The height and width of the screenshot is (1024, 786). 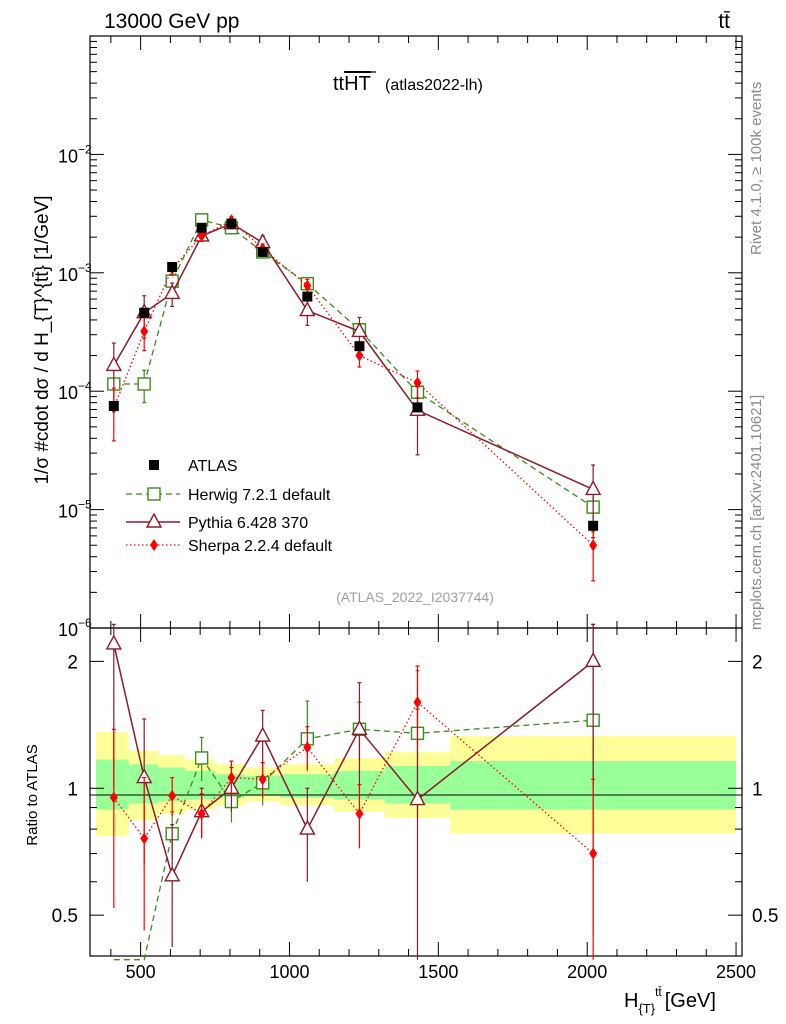 I want to click on x-axis-label: H{T}tt̄ [GeV], so click(x=670, y=1000).